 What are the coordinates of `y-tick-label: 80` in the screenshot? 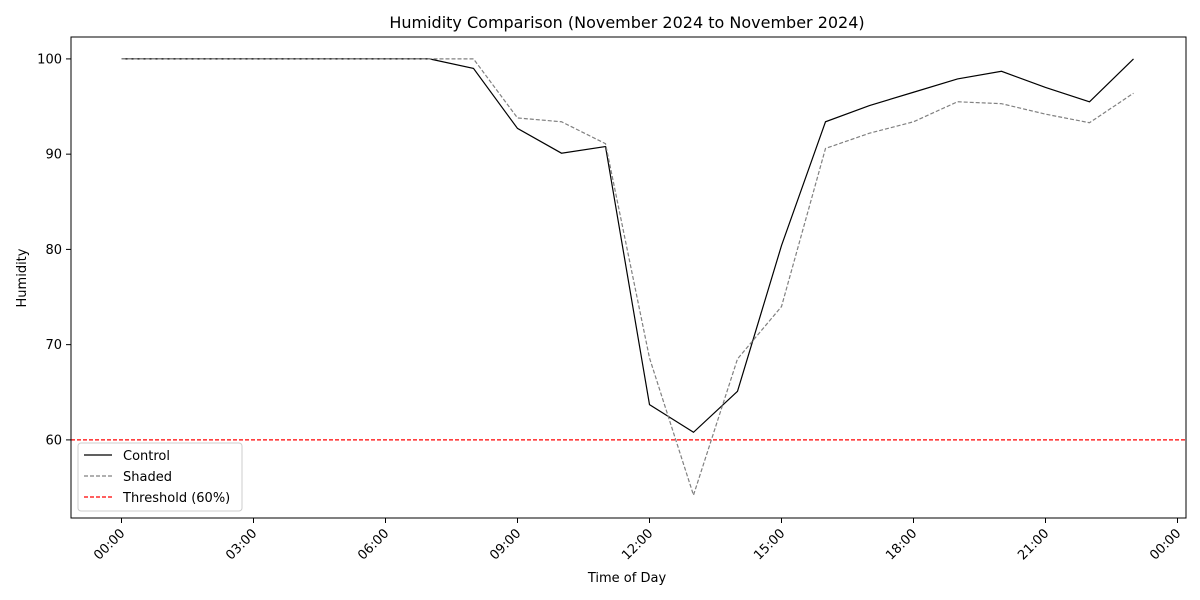 It's located at (53, 250).